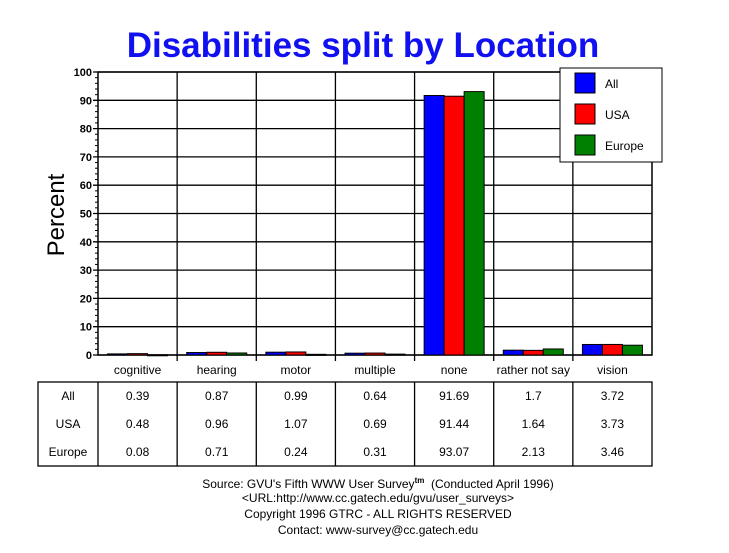  Describe the element at coordinates (434, 225) in the screenshot. I see `bar-all-none` at that location.